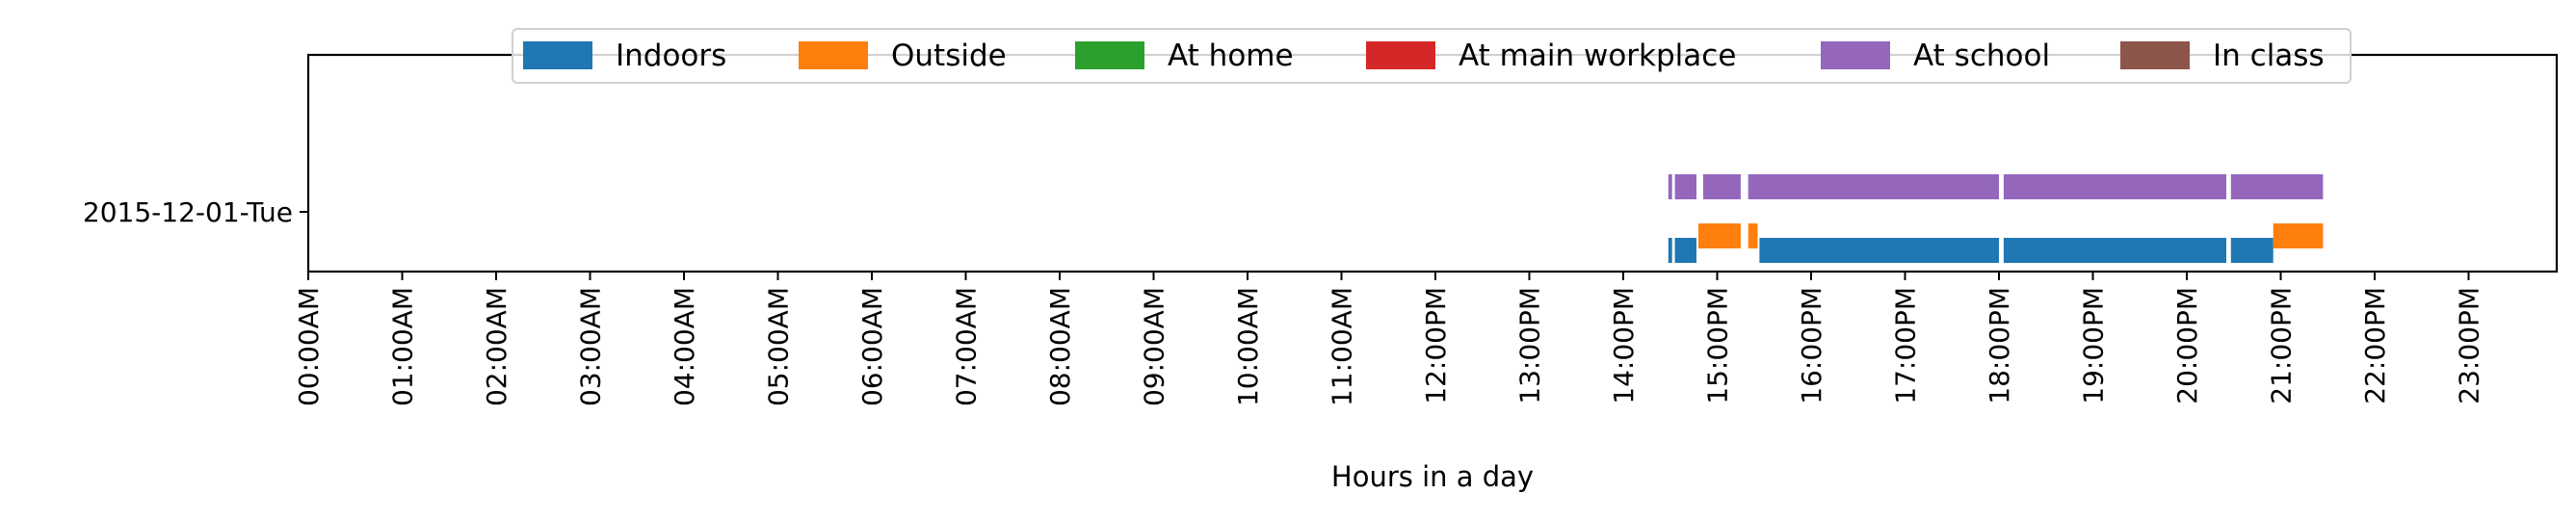 This screenshot has width=2576, height=520. Describe the element at coordinates (1981, 56) in the screenshot. I see `legend-label: At school` at that location.